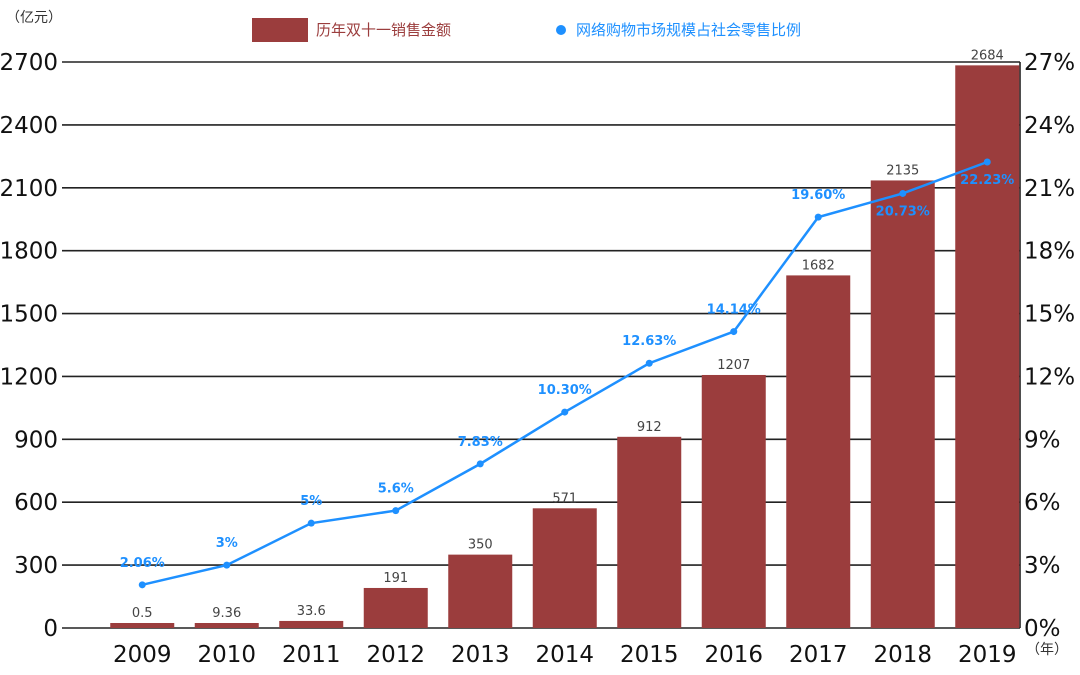 This screenshot has width=1080, height=675. What do you see at coordinates (311, 611) in the screenshot?
I see `bar-value-label: 33.6` at bounding box center [311, 611].